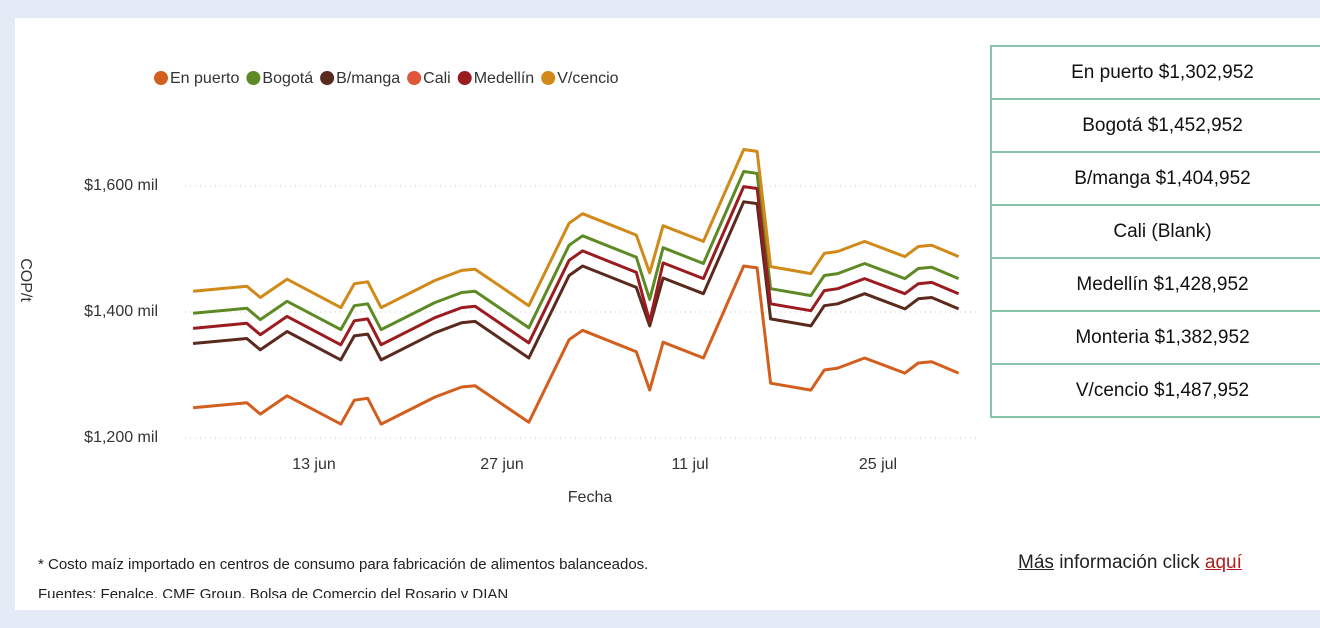 Image resolution: width=1320 pixels, height=628 pixels. I want to click on table-cell: Medellín $1,428,952, so click(1155, 284).